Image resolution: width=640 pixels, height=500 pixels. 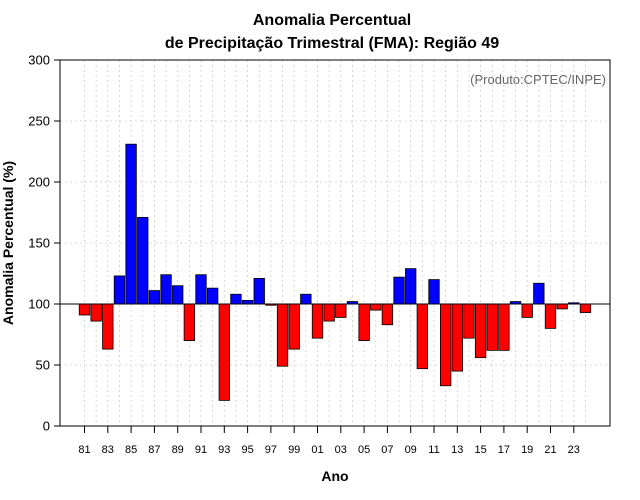 What do you see at coordinates (332, 20) in the screenshot?
I see `chart-title: Anomalia Percentual` at bounding box center [332, 20].